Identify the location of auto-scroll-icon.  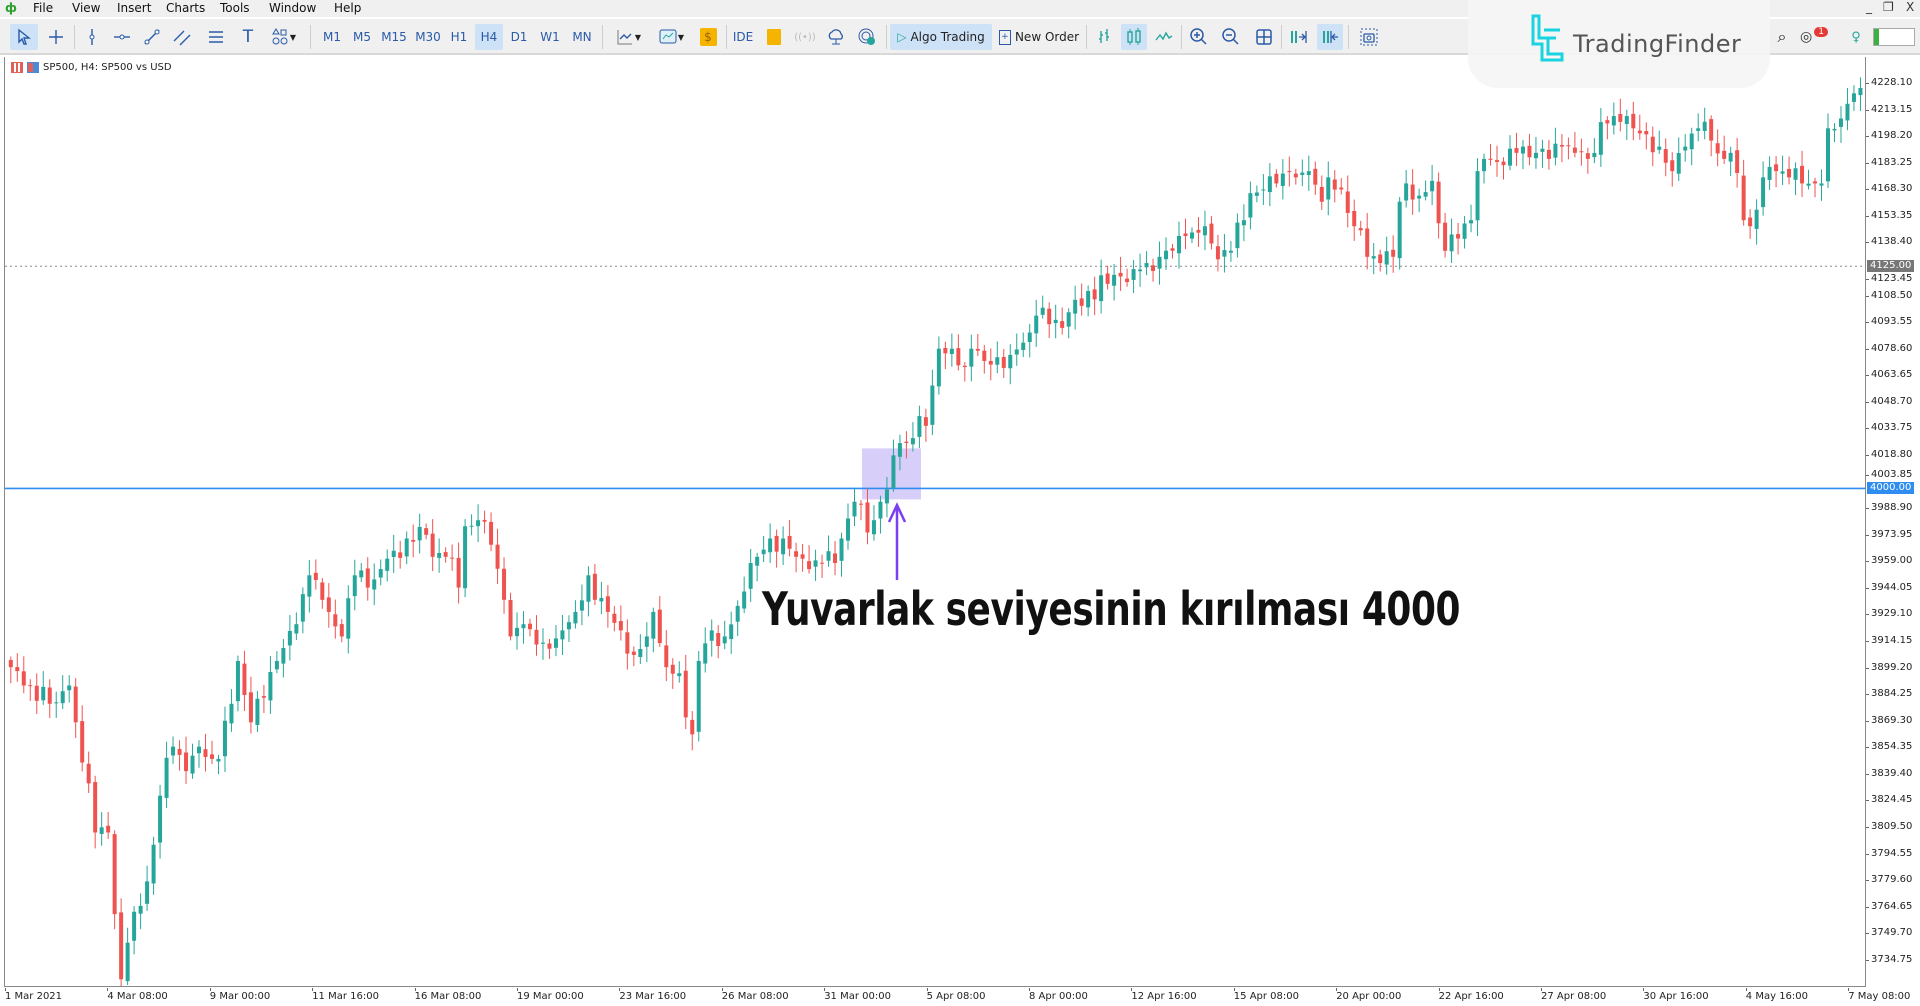
(1299, 37).